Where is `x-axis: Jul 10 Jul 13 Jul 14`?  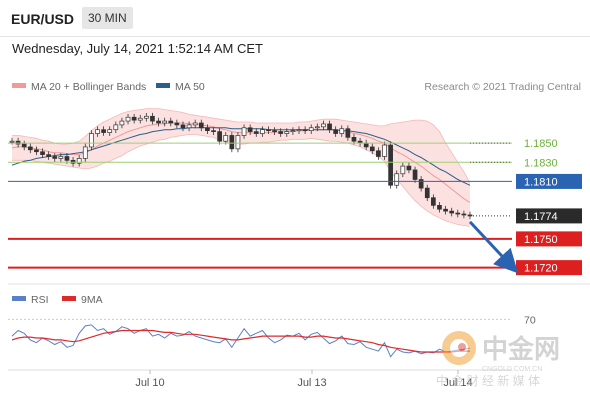 x-axis: Jul 10 Jul 13 Jul 14 is located at coordinates (304, 379).